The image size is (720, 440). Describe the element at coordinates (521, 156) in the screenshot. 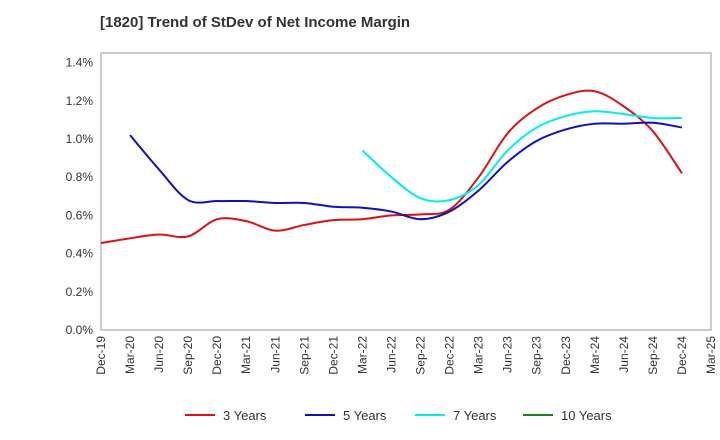

I see `series-line-7-years` at that location.